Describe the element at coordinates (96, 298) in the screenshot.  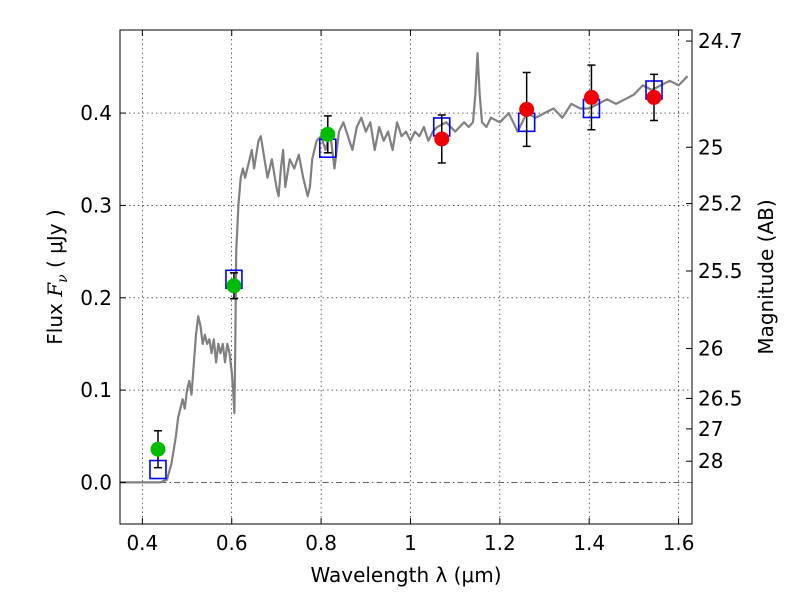
I see `y-tick-label: 0.2` at that location.